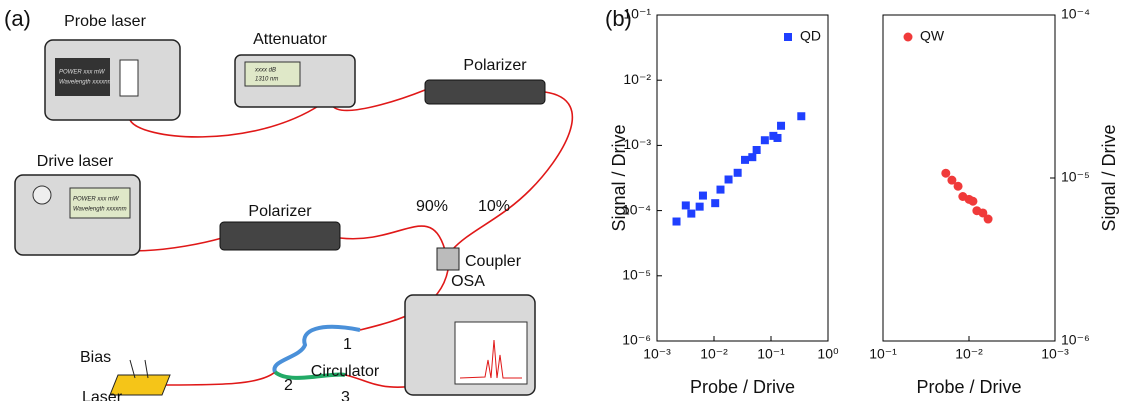 This screenshot has width=1124, height=401. I want to click on label: Attenuator, so click(290, 39).